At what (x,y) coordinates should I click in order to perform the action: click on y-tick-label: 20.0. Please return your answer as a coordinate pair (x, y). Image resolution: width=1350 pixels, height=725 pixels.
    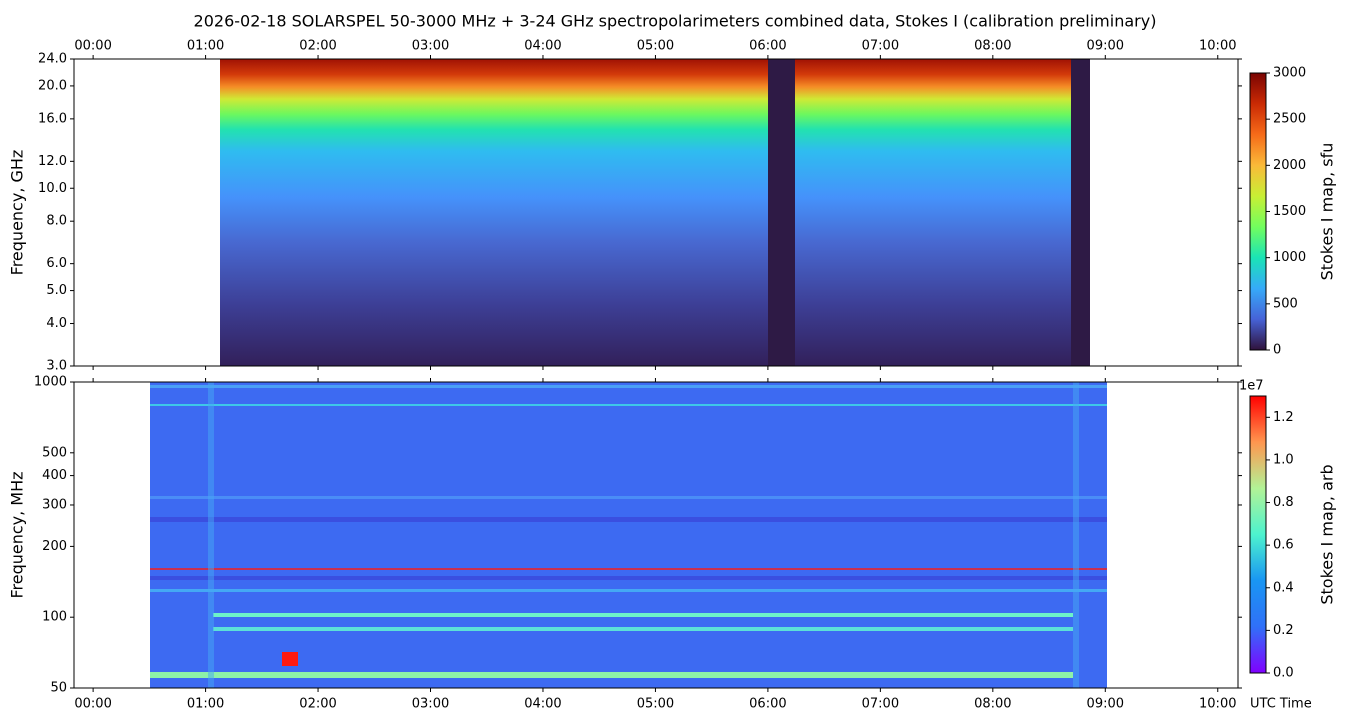
    Looking at the image, I should click on (52, 85).